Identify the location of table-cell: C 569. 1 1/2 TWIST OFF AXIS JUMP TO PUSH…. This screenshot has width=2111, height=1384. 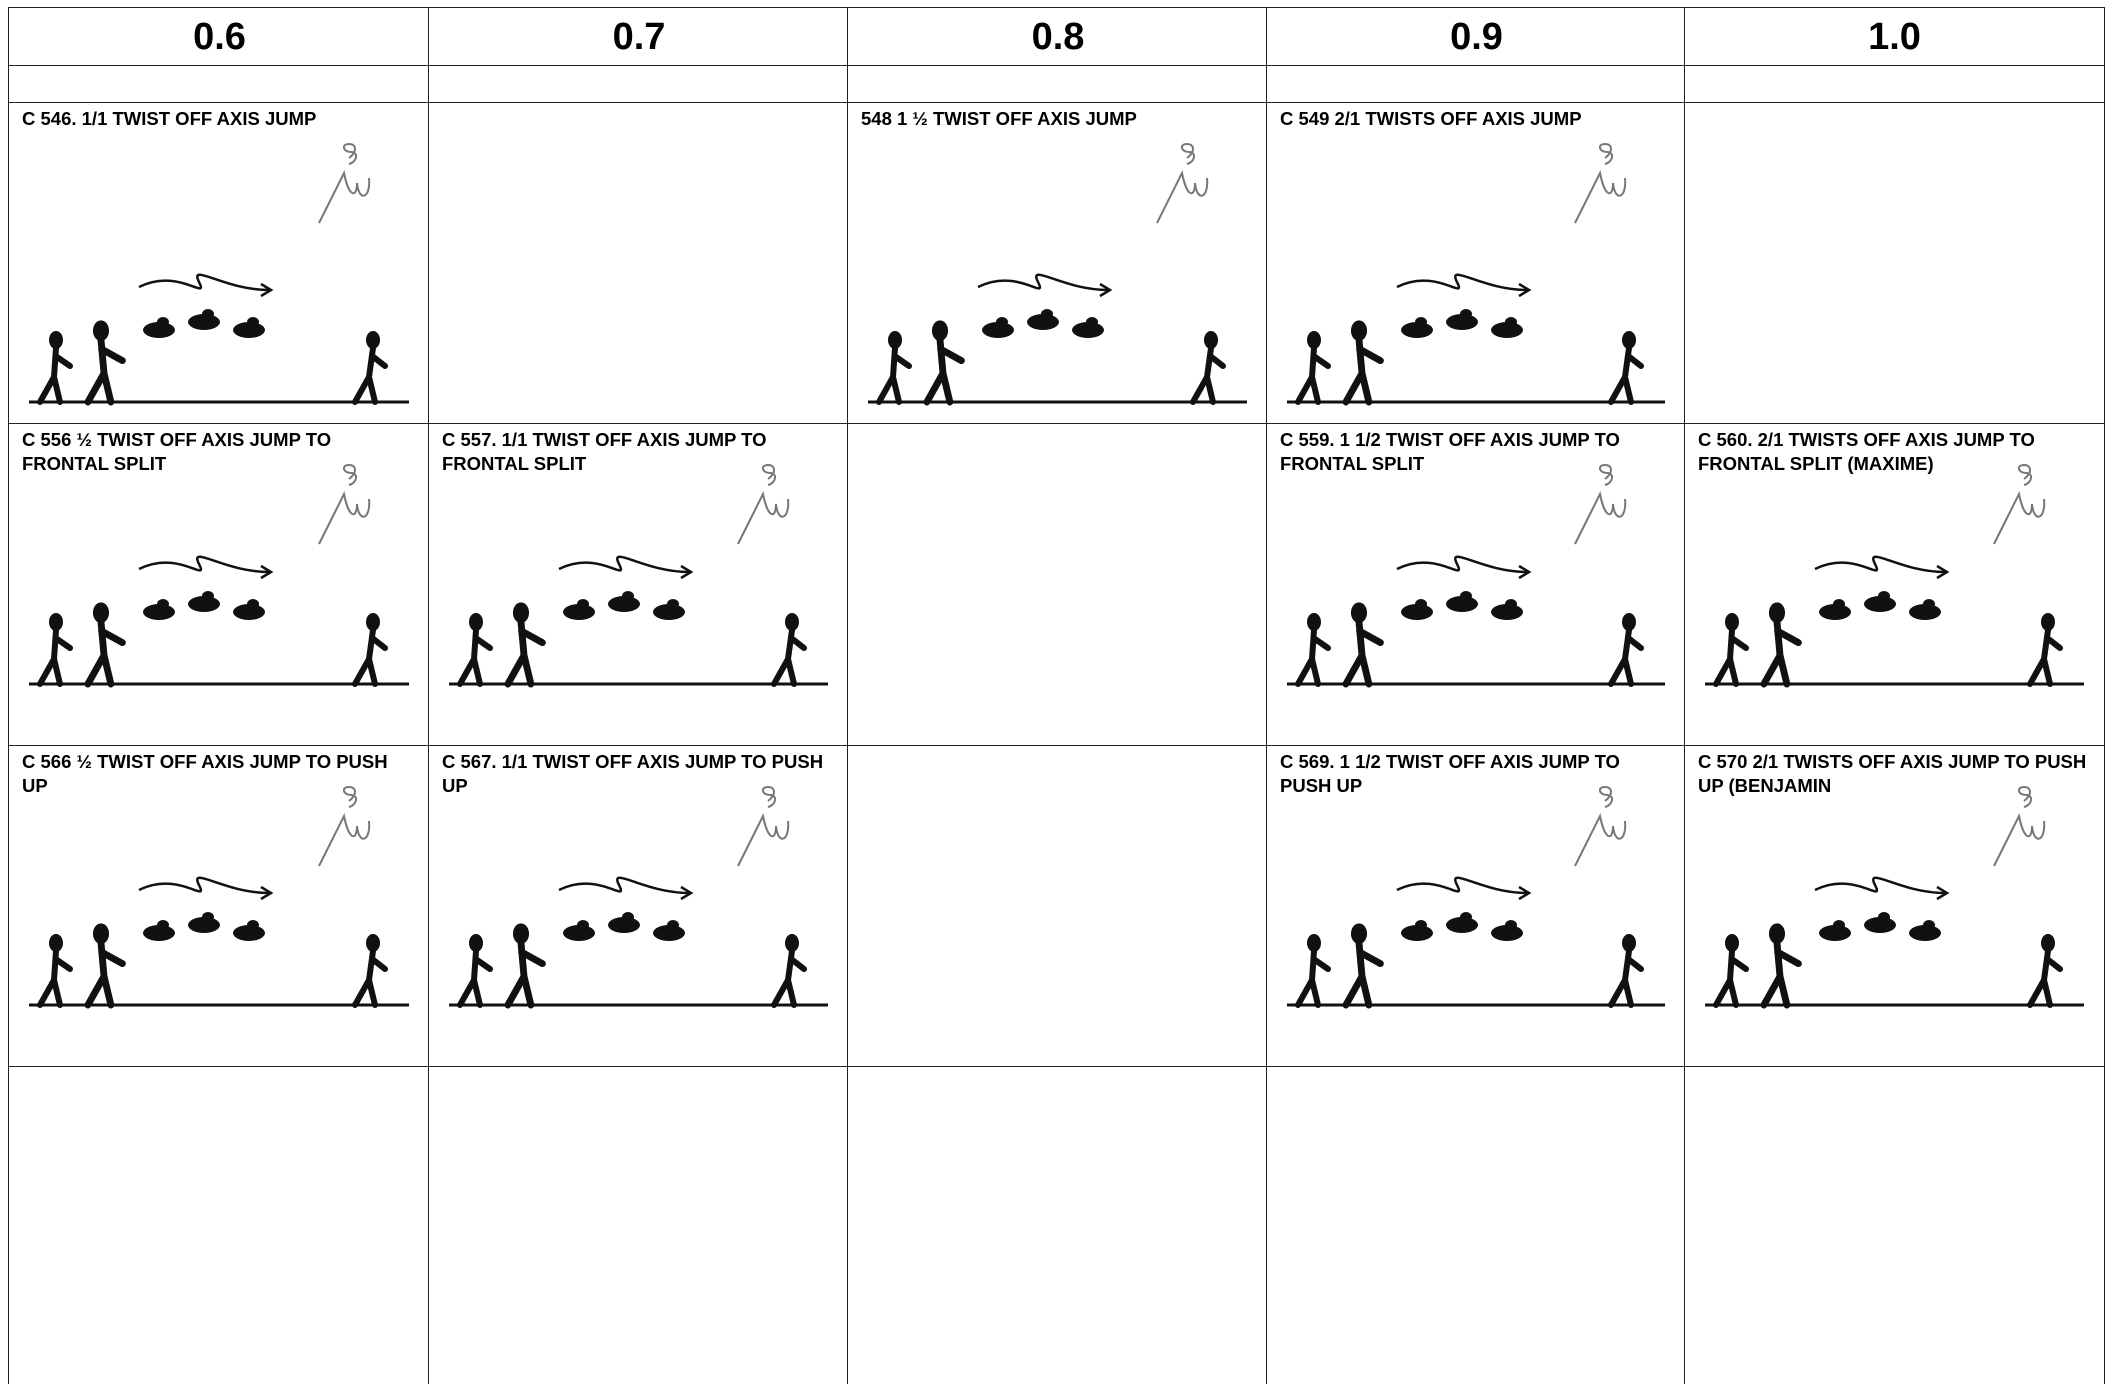
(1476, 906).